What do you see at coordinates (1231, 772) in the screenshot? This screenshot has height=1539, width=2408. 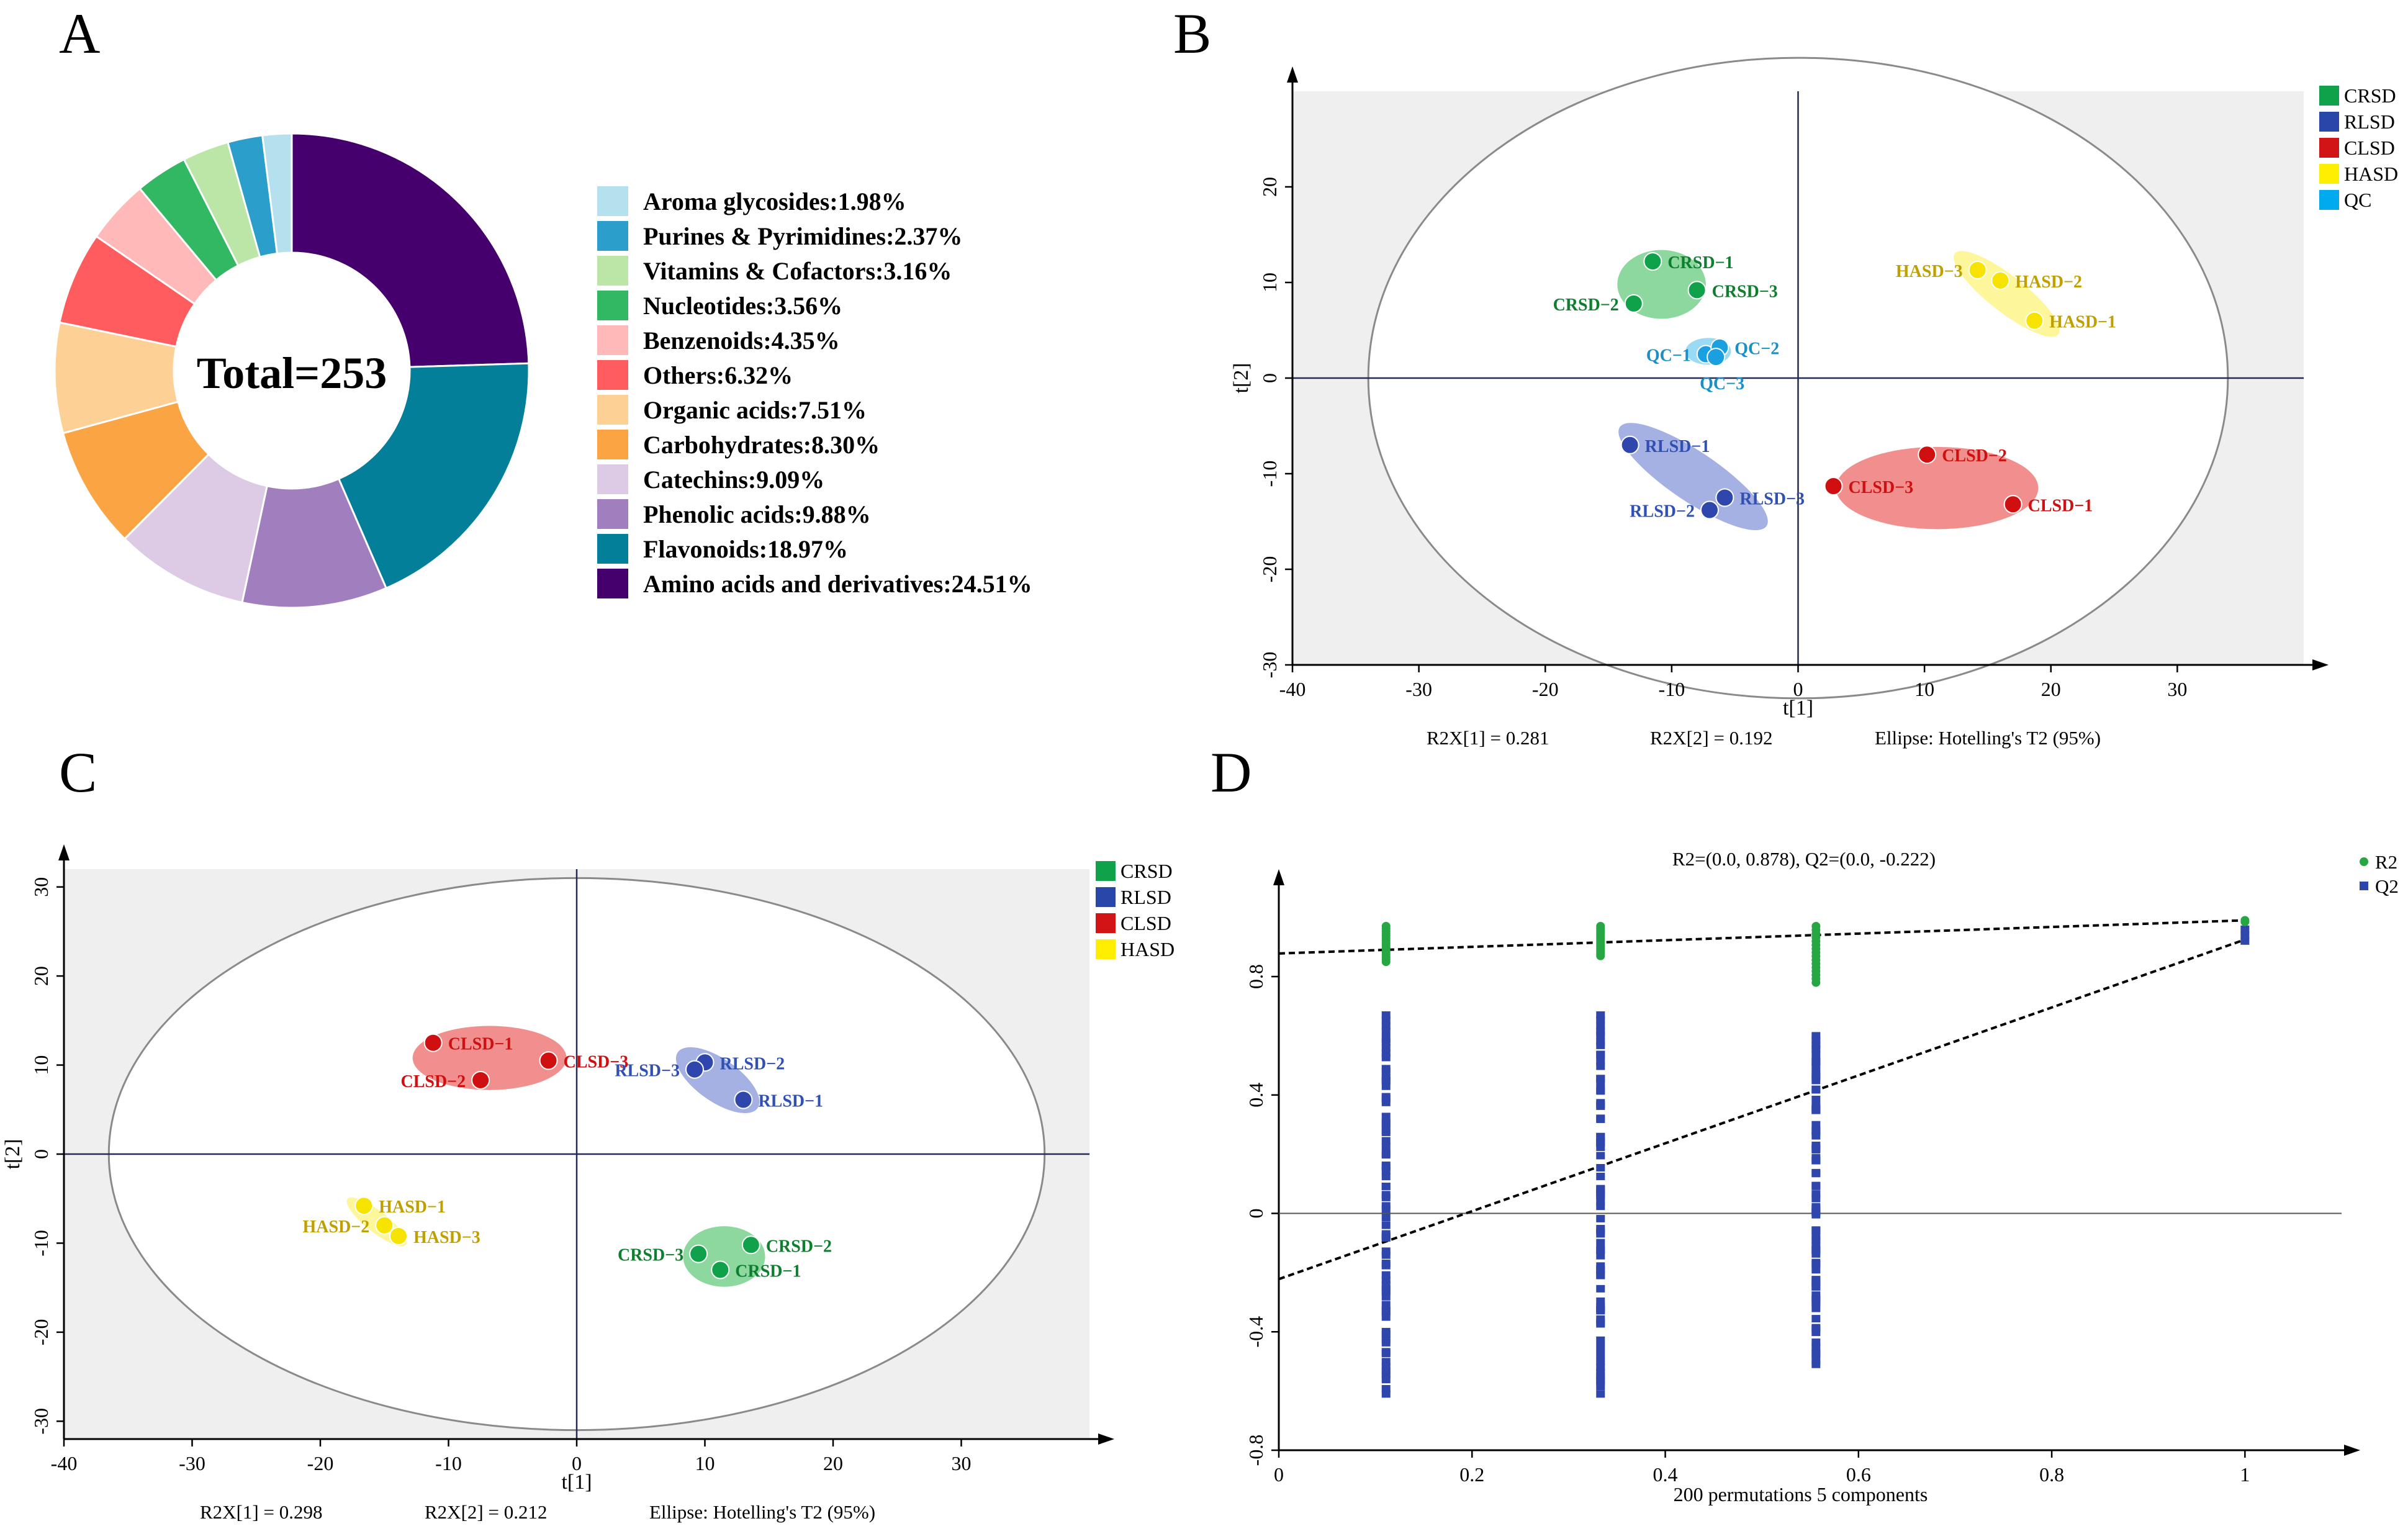 I see `panel-label-d: D` at bounding box center [1231, 772].